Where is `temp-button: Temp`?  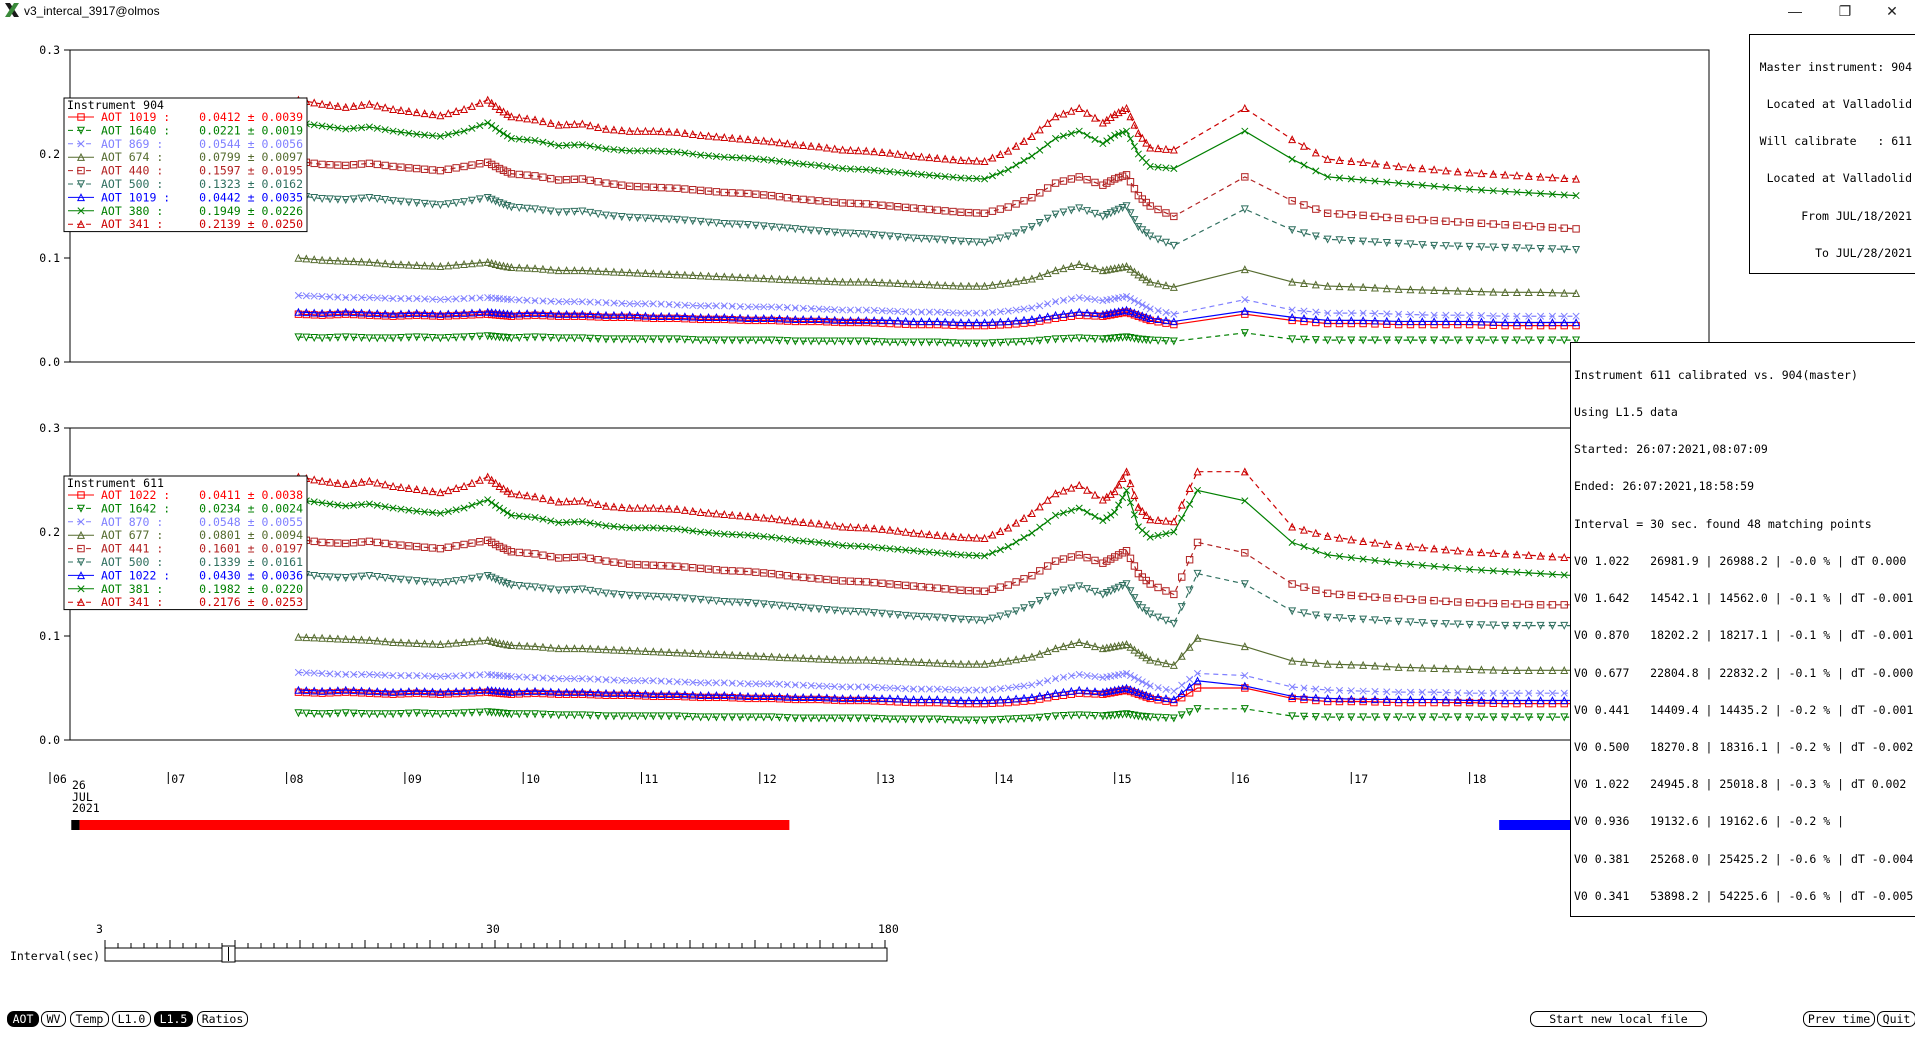 temp-button: Temp is located at coordinates (89, 1019).